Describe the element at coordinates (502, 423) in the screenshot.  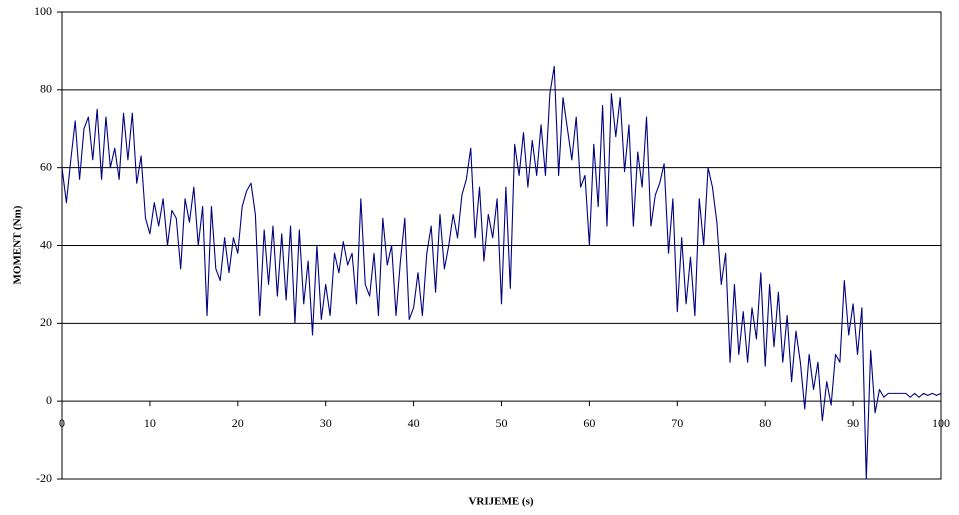
I see `x-tick-label: 50` at that location.